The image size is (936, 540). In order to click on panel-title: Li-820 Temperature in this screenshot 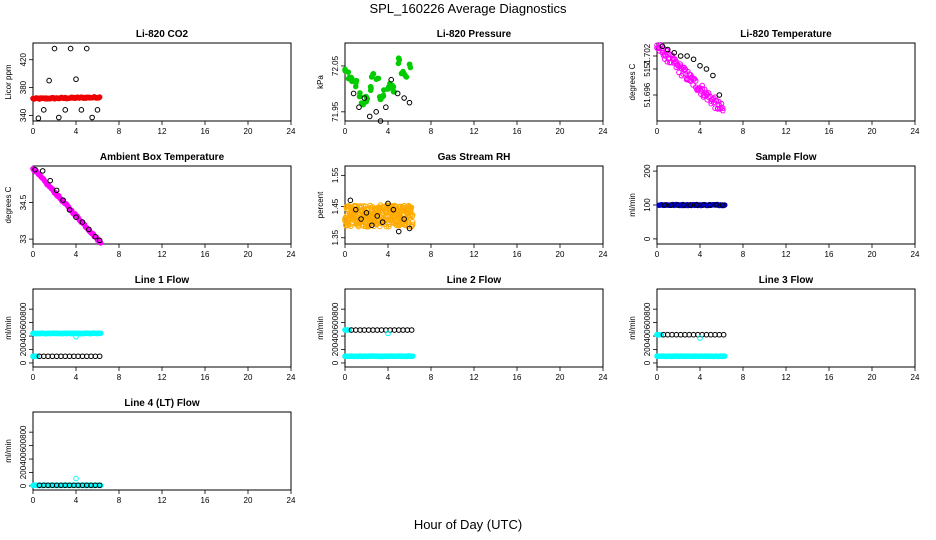, I will do `click(786, 34)`.